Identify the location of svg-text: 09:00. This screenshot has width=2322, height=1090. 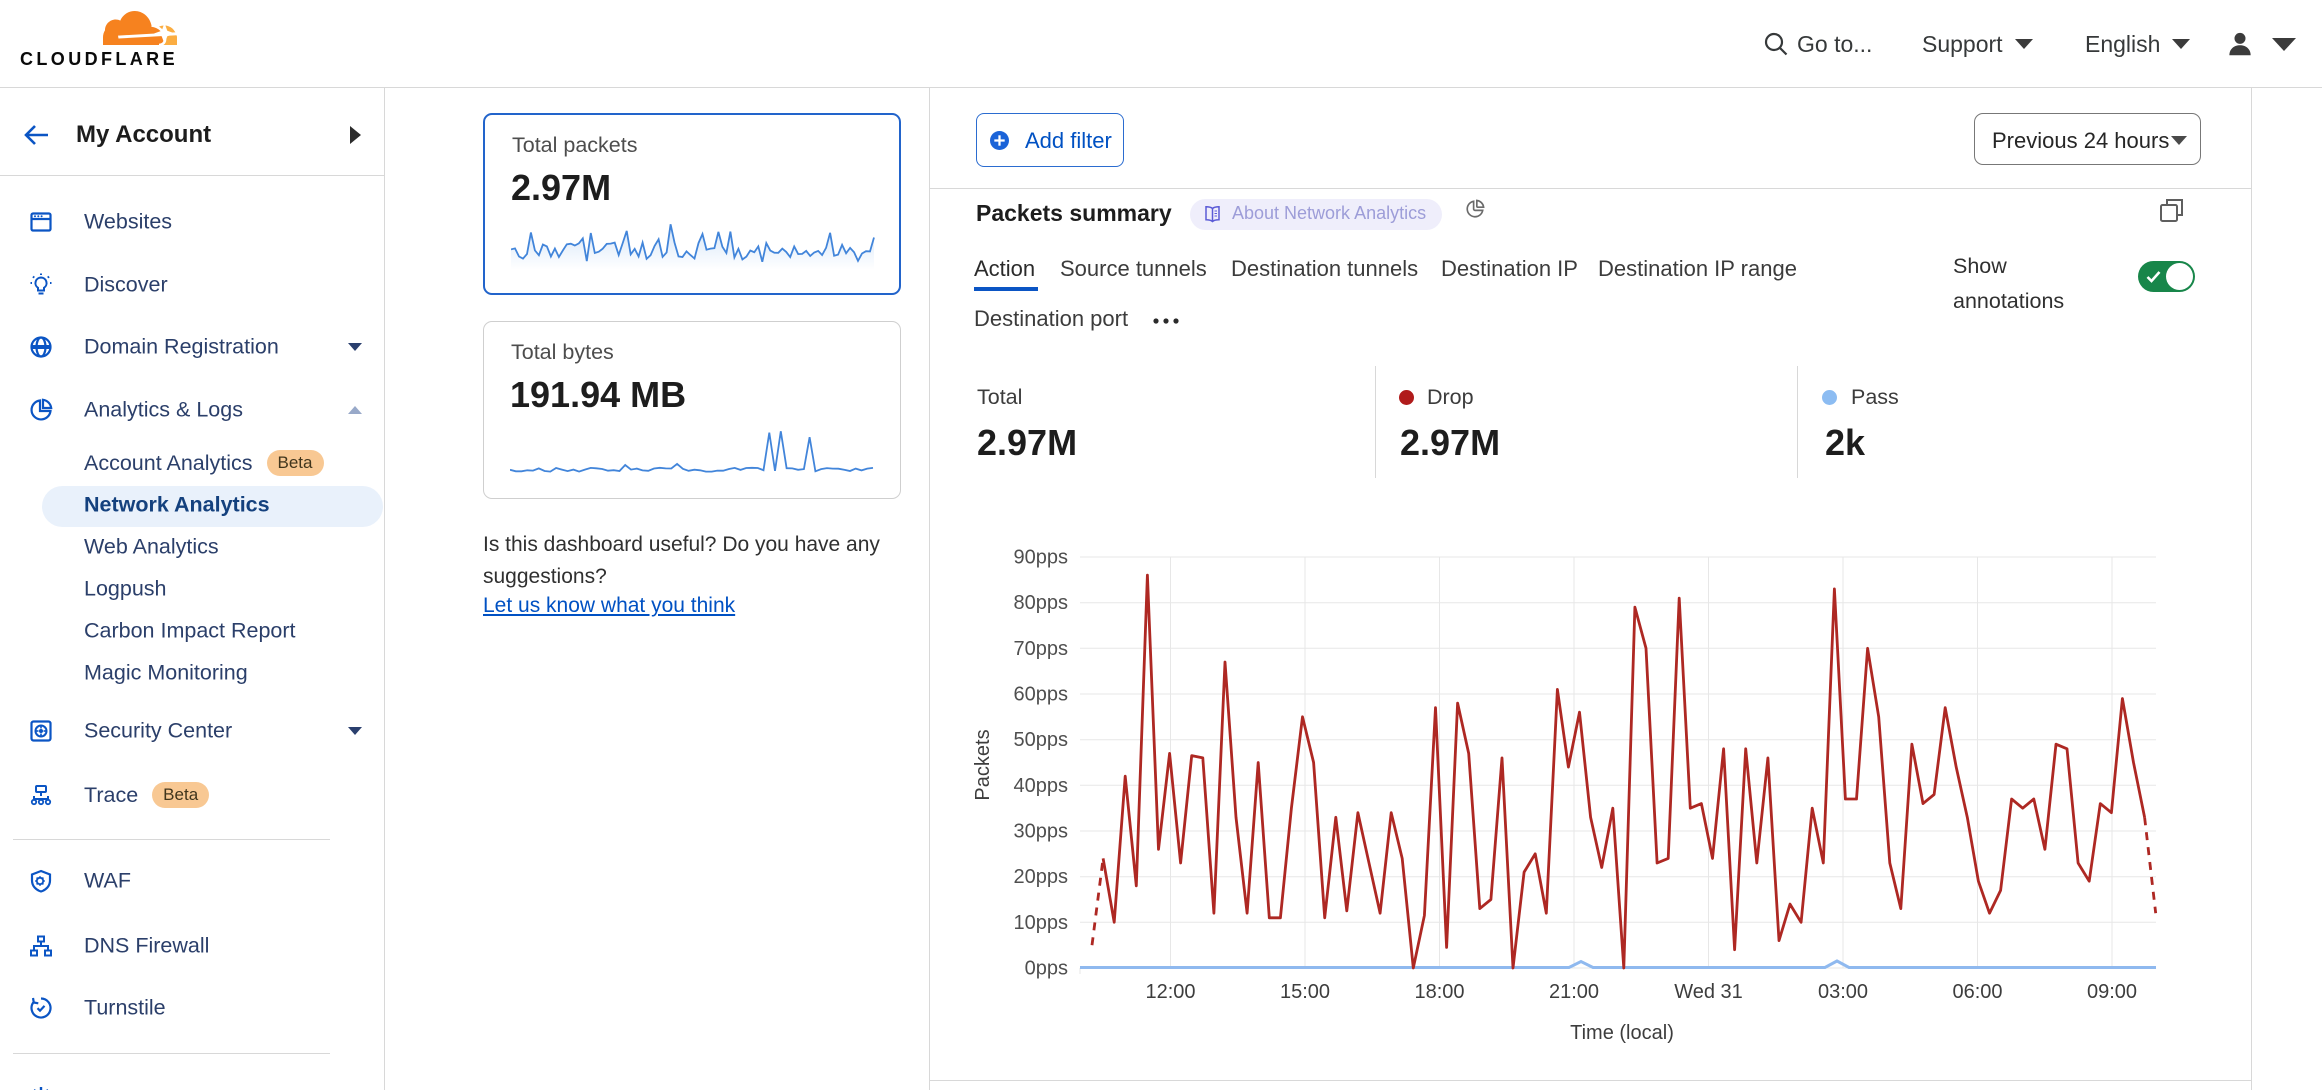
(2112, 992).